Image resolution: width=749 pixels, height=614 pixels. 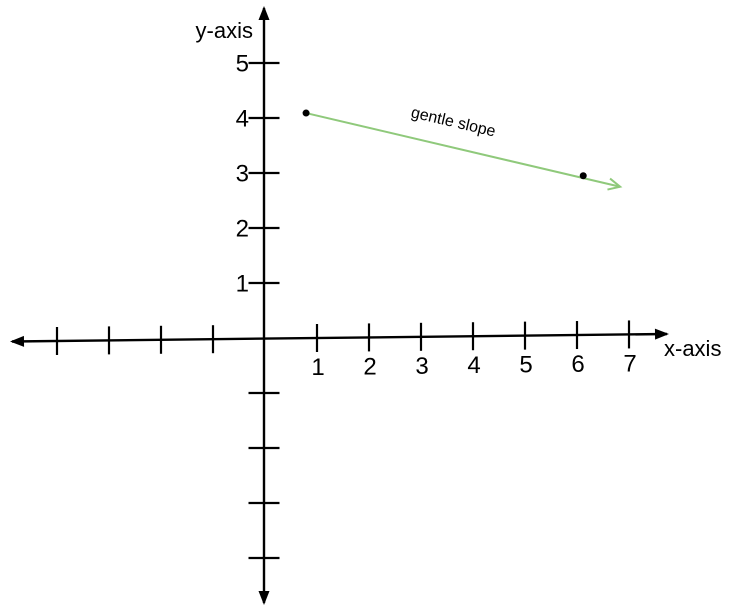 I want to click on x-axis-right-arrowhead, so click(x=661, y=334).